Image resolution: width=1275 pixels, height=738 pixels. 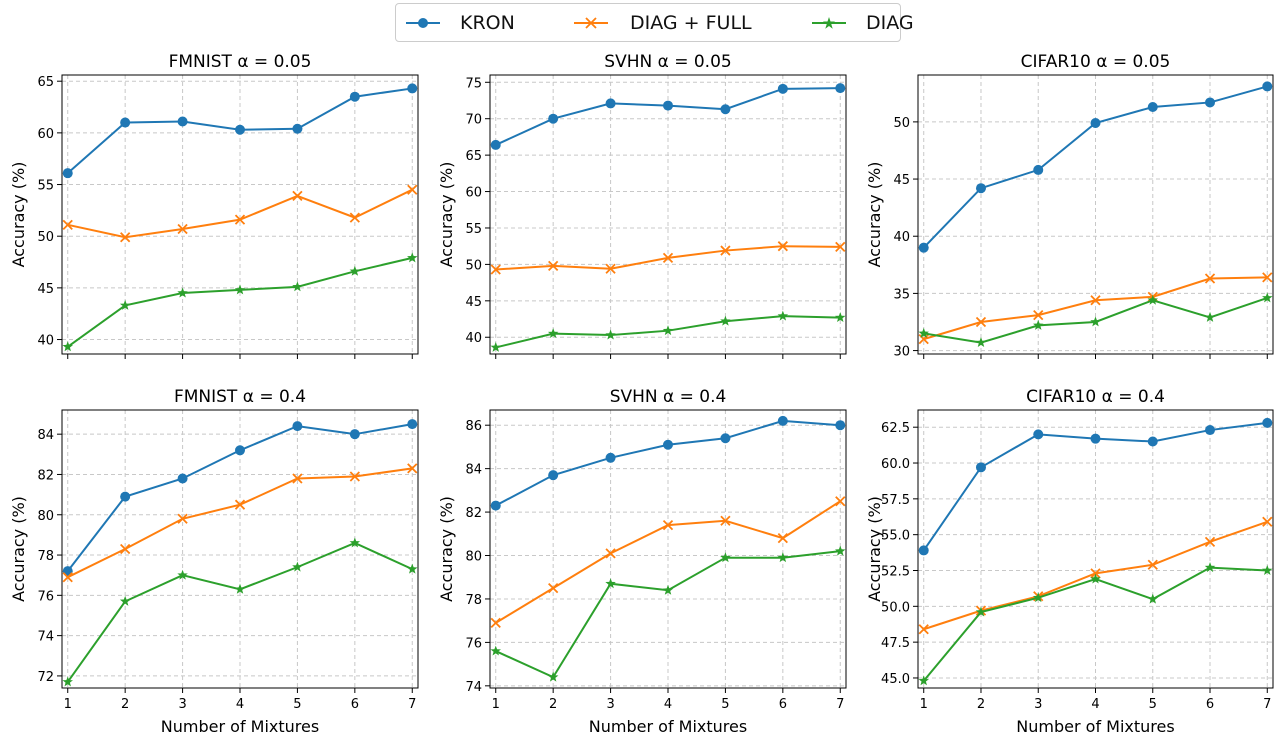 I want to click on legend-swatch-kron, so click(x=423, y=23).